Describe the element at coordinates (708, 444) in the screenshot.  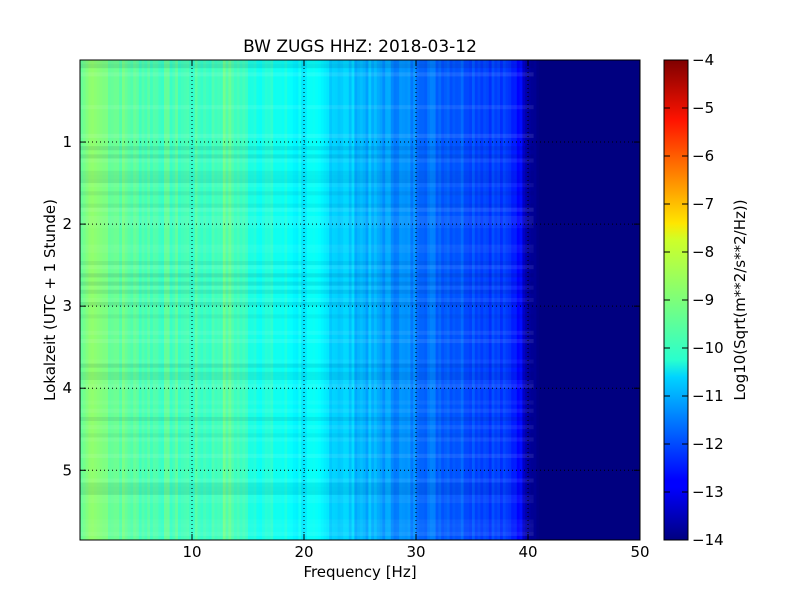
I see `colorbar-tick-label: −12` at that location.